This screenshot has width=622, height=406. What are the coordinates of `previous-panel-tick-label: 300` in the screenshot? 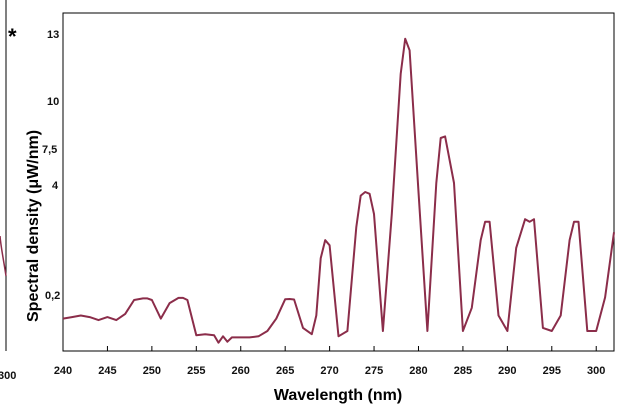 It's located at (8, 376).